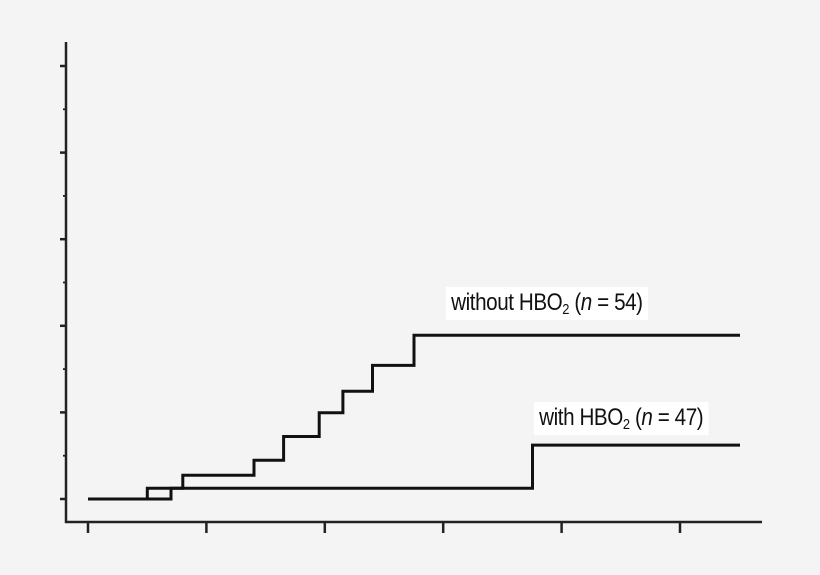  Describe the element at coordinates (414, 472) in the screenshot. I see `series-line-with-hbo2` at that location.